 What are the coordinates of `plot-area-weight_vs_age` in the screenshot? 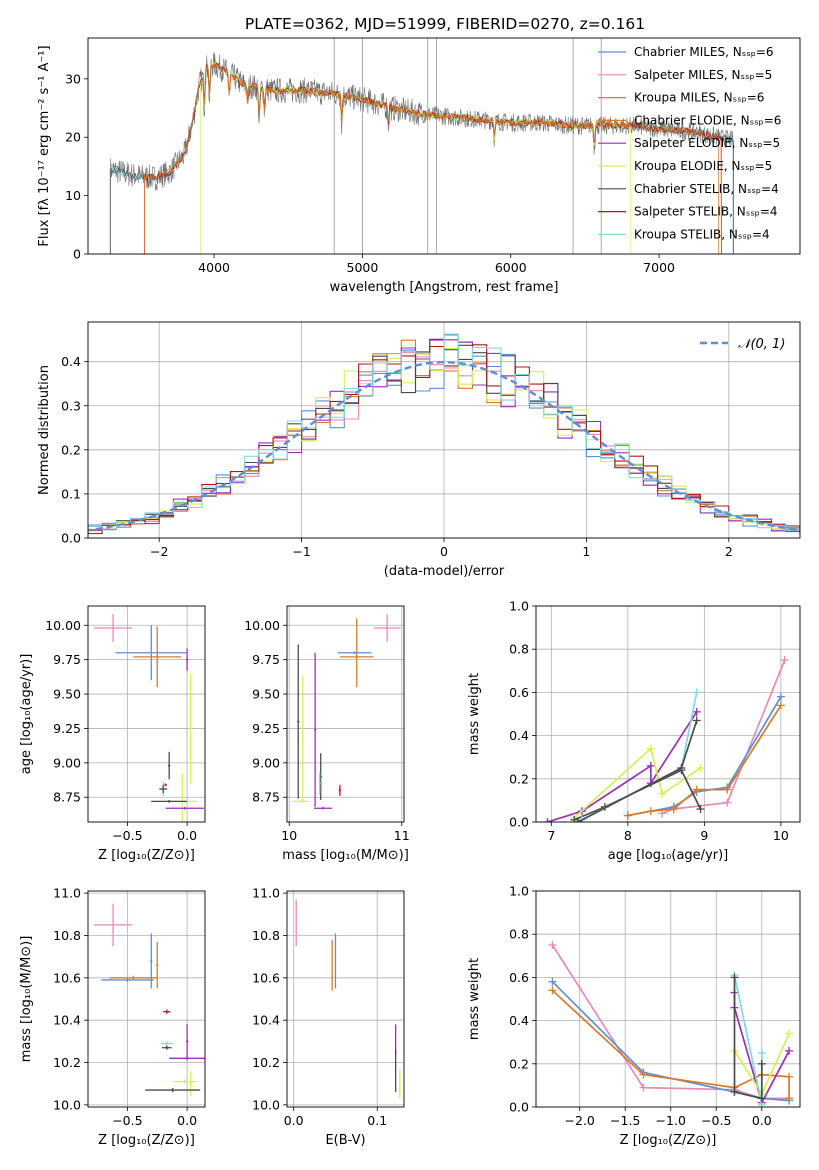 It's located at (666, 739).